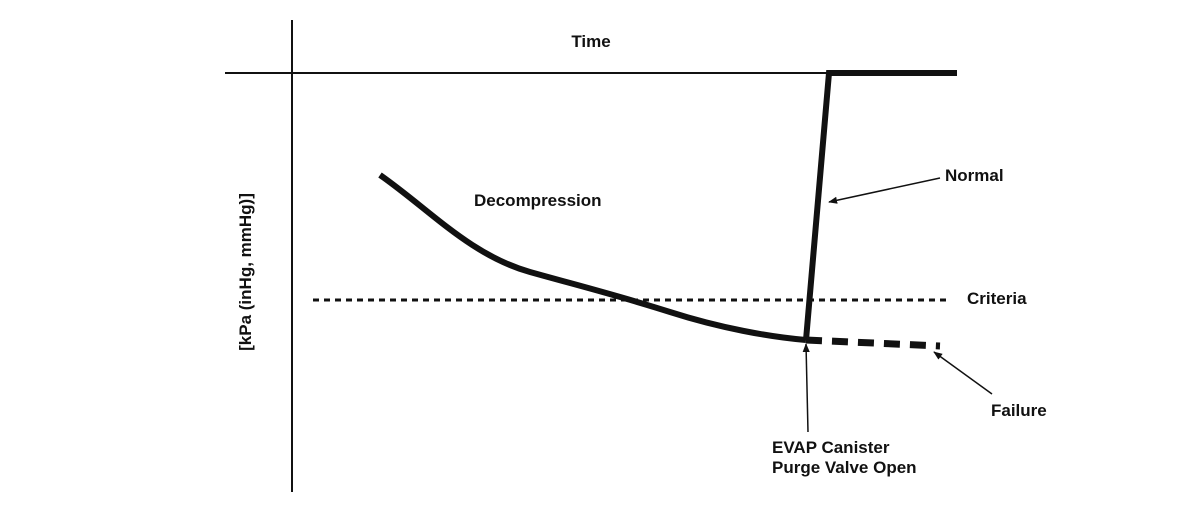  I want to click on decompression-label: Decompression, so click(538, 200).